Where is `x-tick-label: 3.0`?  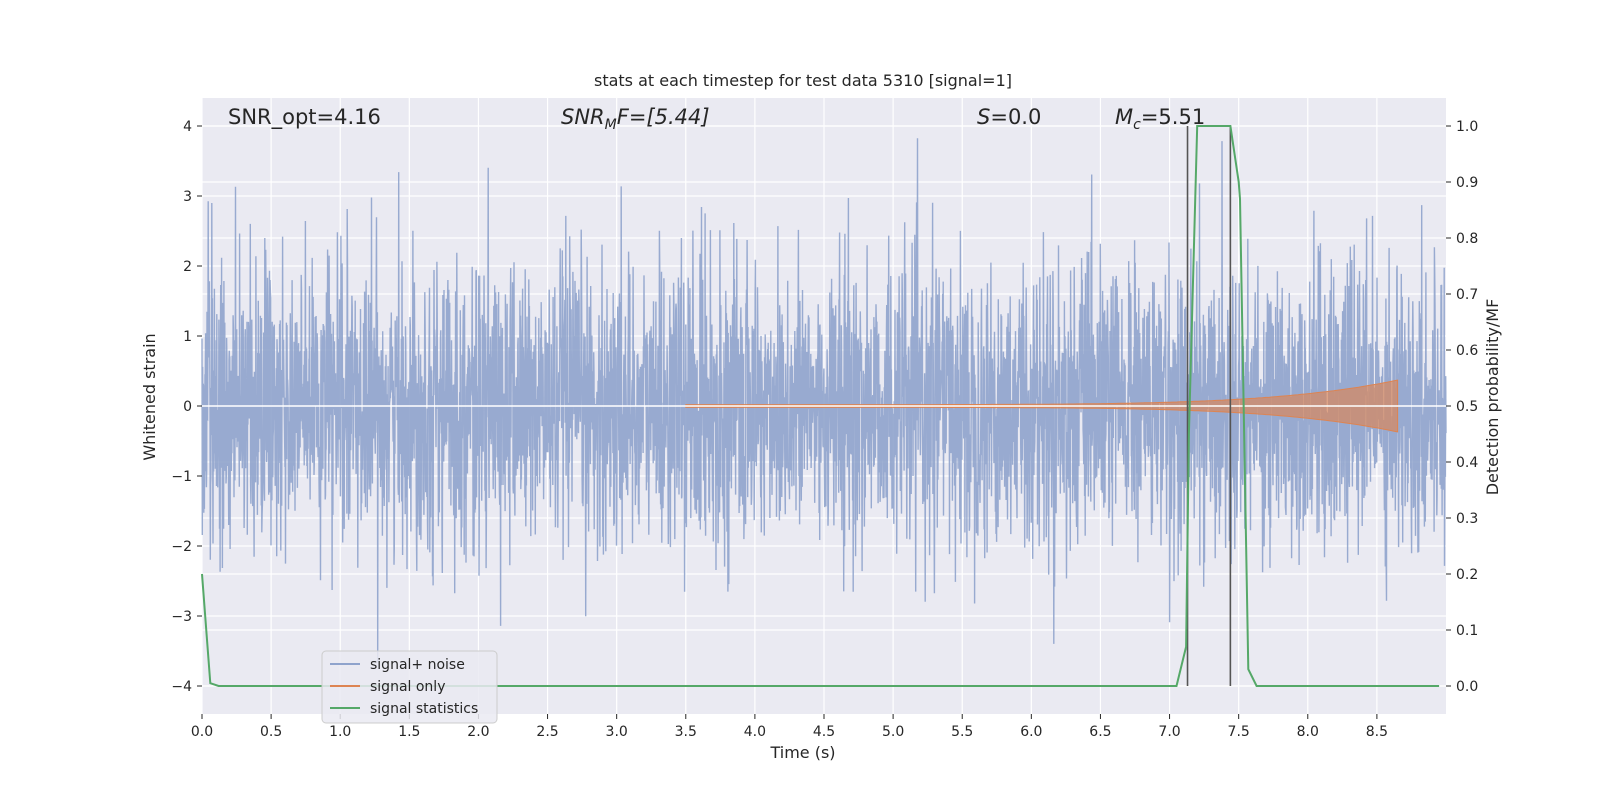 x-tick-label: 3.0 is located at coordinates (617, 732).